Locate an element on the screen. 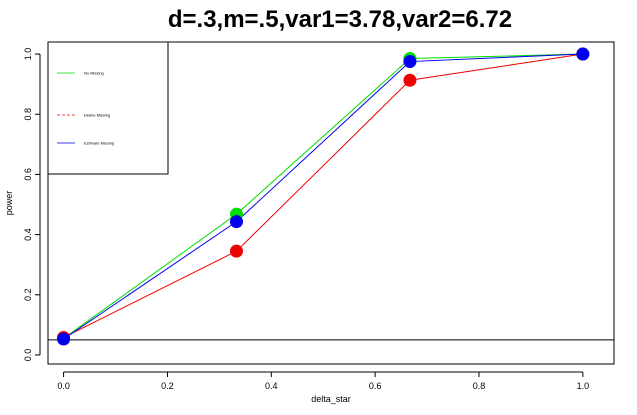 The image size is (637, 415). y-tick-label: 0.8 is located at coordinates (28, 114).